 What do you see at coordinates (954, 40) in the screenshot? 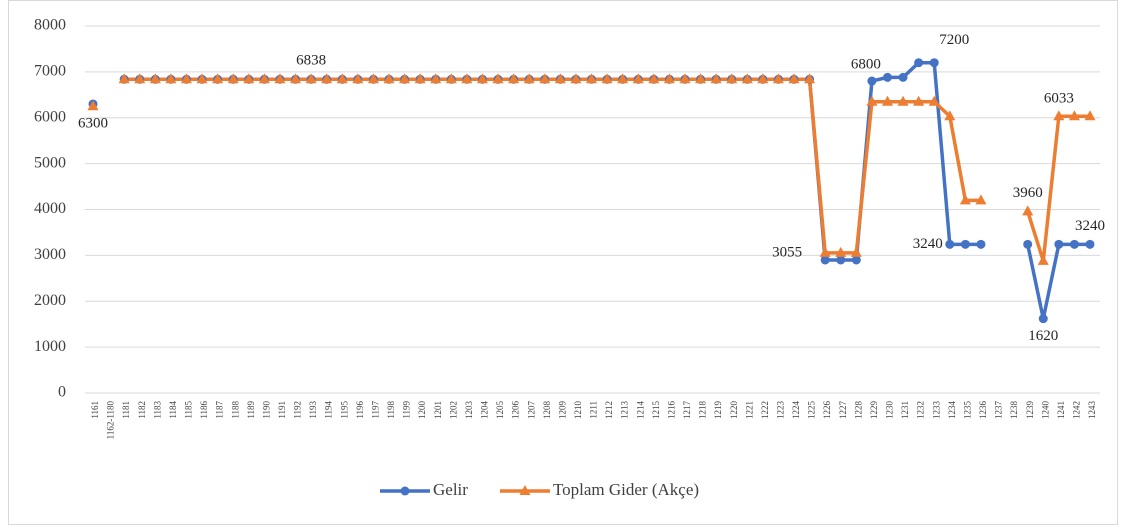
I see `value-label: 7200` at bounding box center [954, 40].